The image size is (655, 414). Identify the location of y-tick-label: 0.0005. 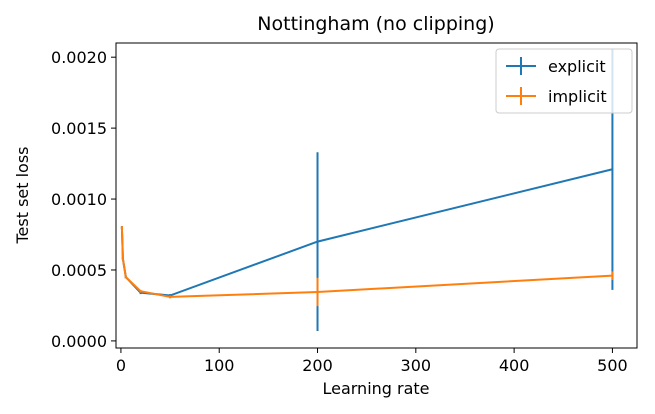
(79, 270).